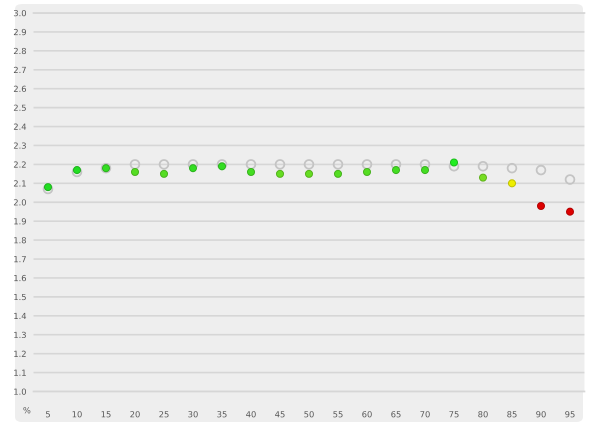  I want to click on x-tick-label: 5, so click(48, 414).